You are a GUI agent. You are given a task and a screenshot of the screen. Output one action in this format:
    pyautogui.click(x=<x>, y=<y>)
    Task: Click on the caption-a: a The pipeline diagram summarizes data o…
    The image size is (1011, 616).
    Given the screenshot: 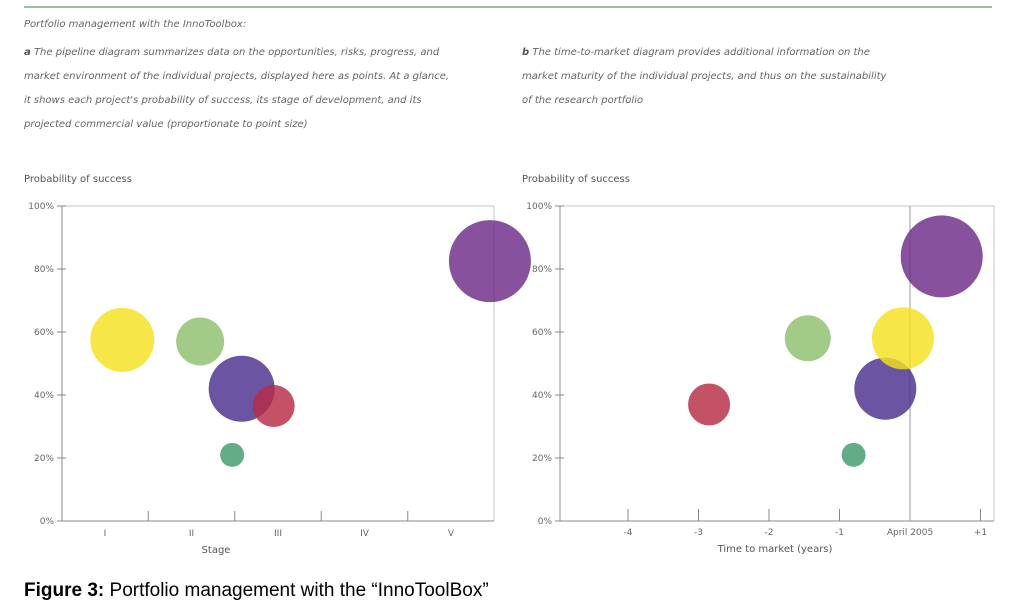 What is the action you would take?
    pyautogui.click(x=264, y=89)
    